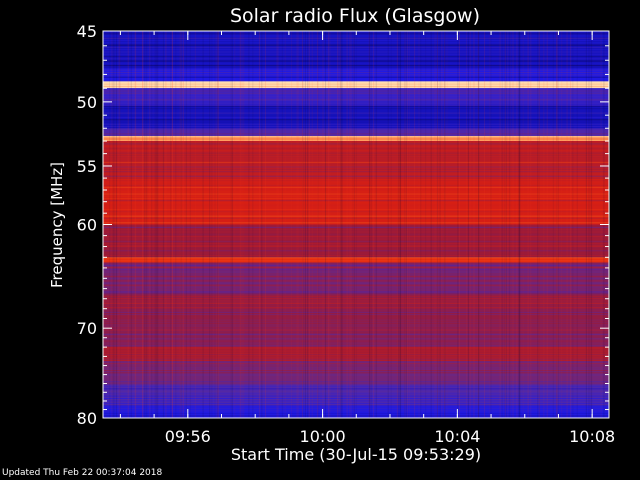 The image size is (640, 480). What do you see at coordinates (87, 166) in the screenshot?
I see `y-tick-label: 55` at bounding box center [87, 166].